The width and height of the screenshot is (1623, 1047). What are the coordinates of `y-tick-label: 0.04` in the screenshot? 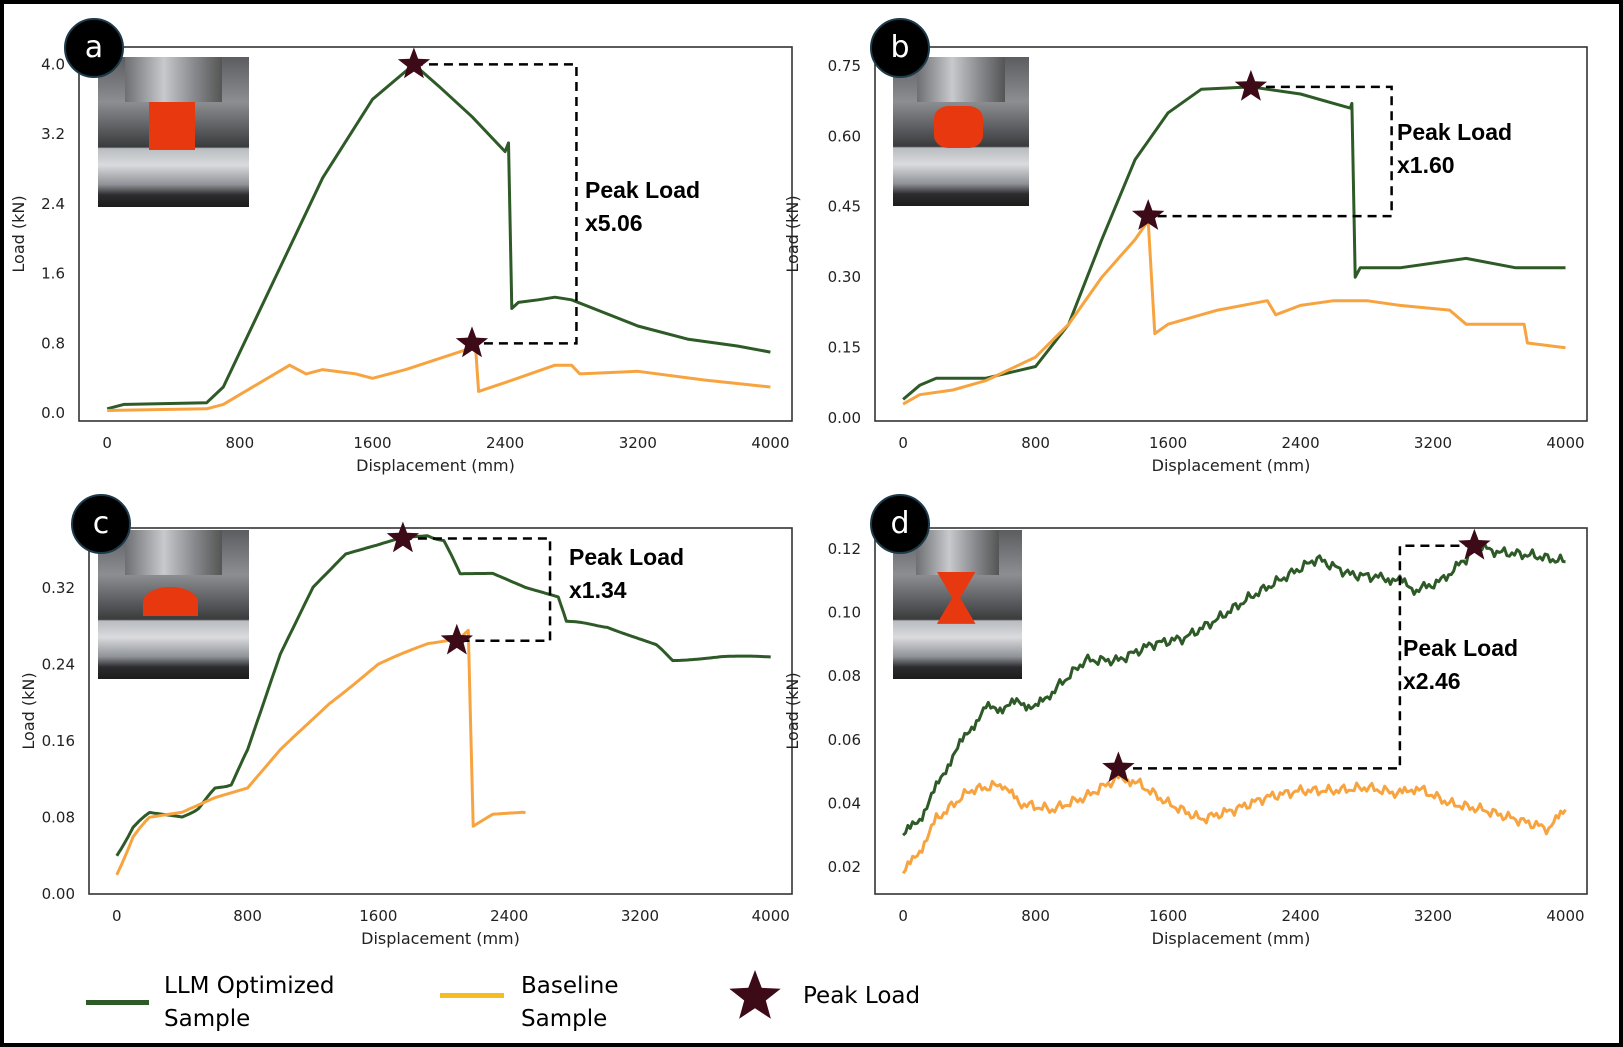 It's located at (844, 803).